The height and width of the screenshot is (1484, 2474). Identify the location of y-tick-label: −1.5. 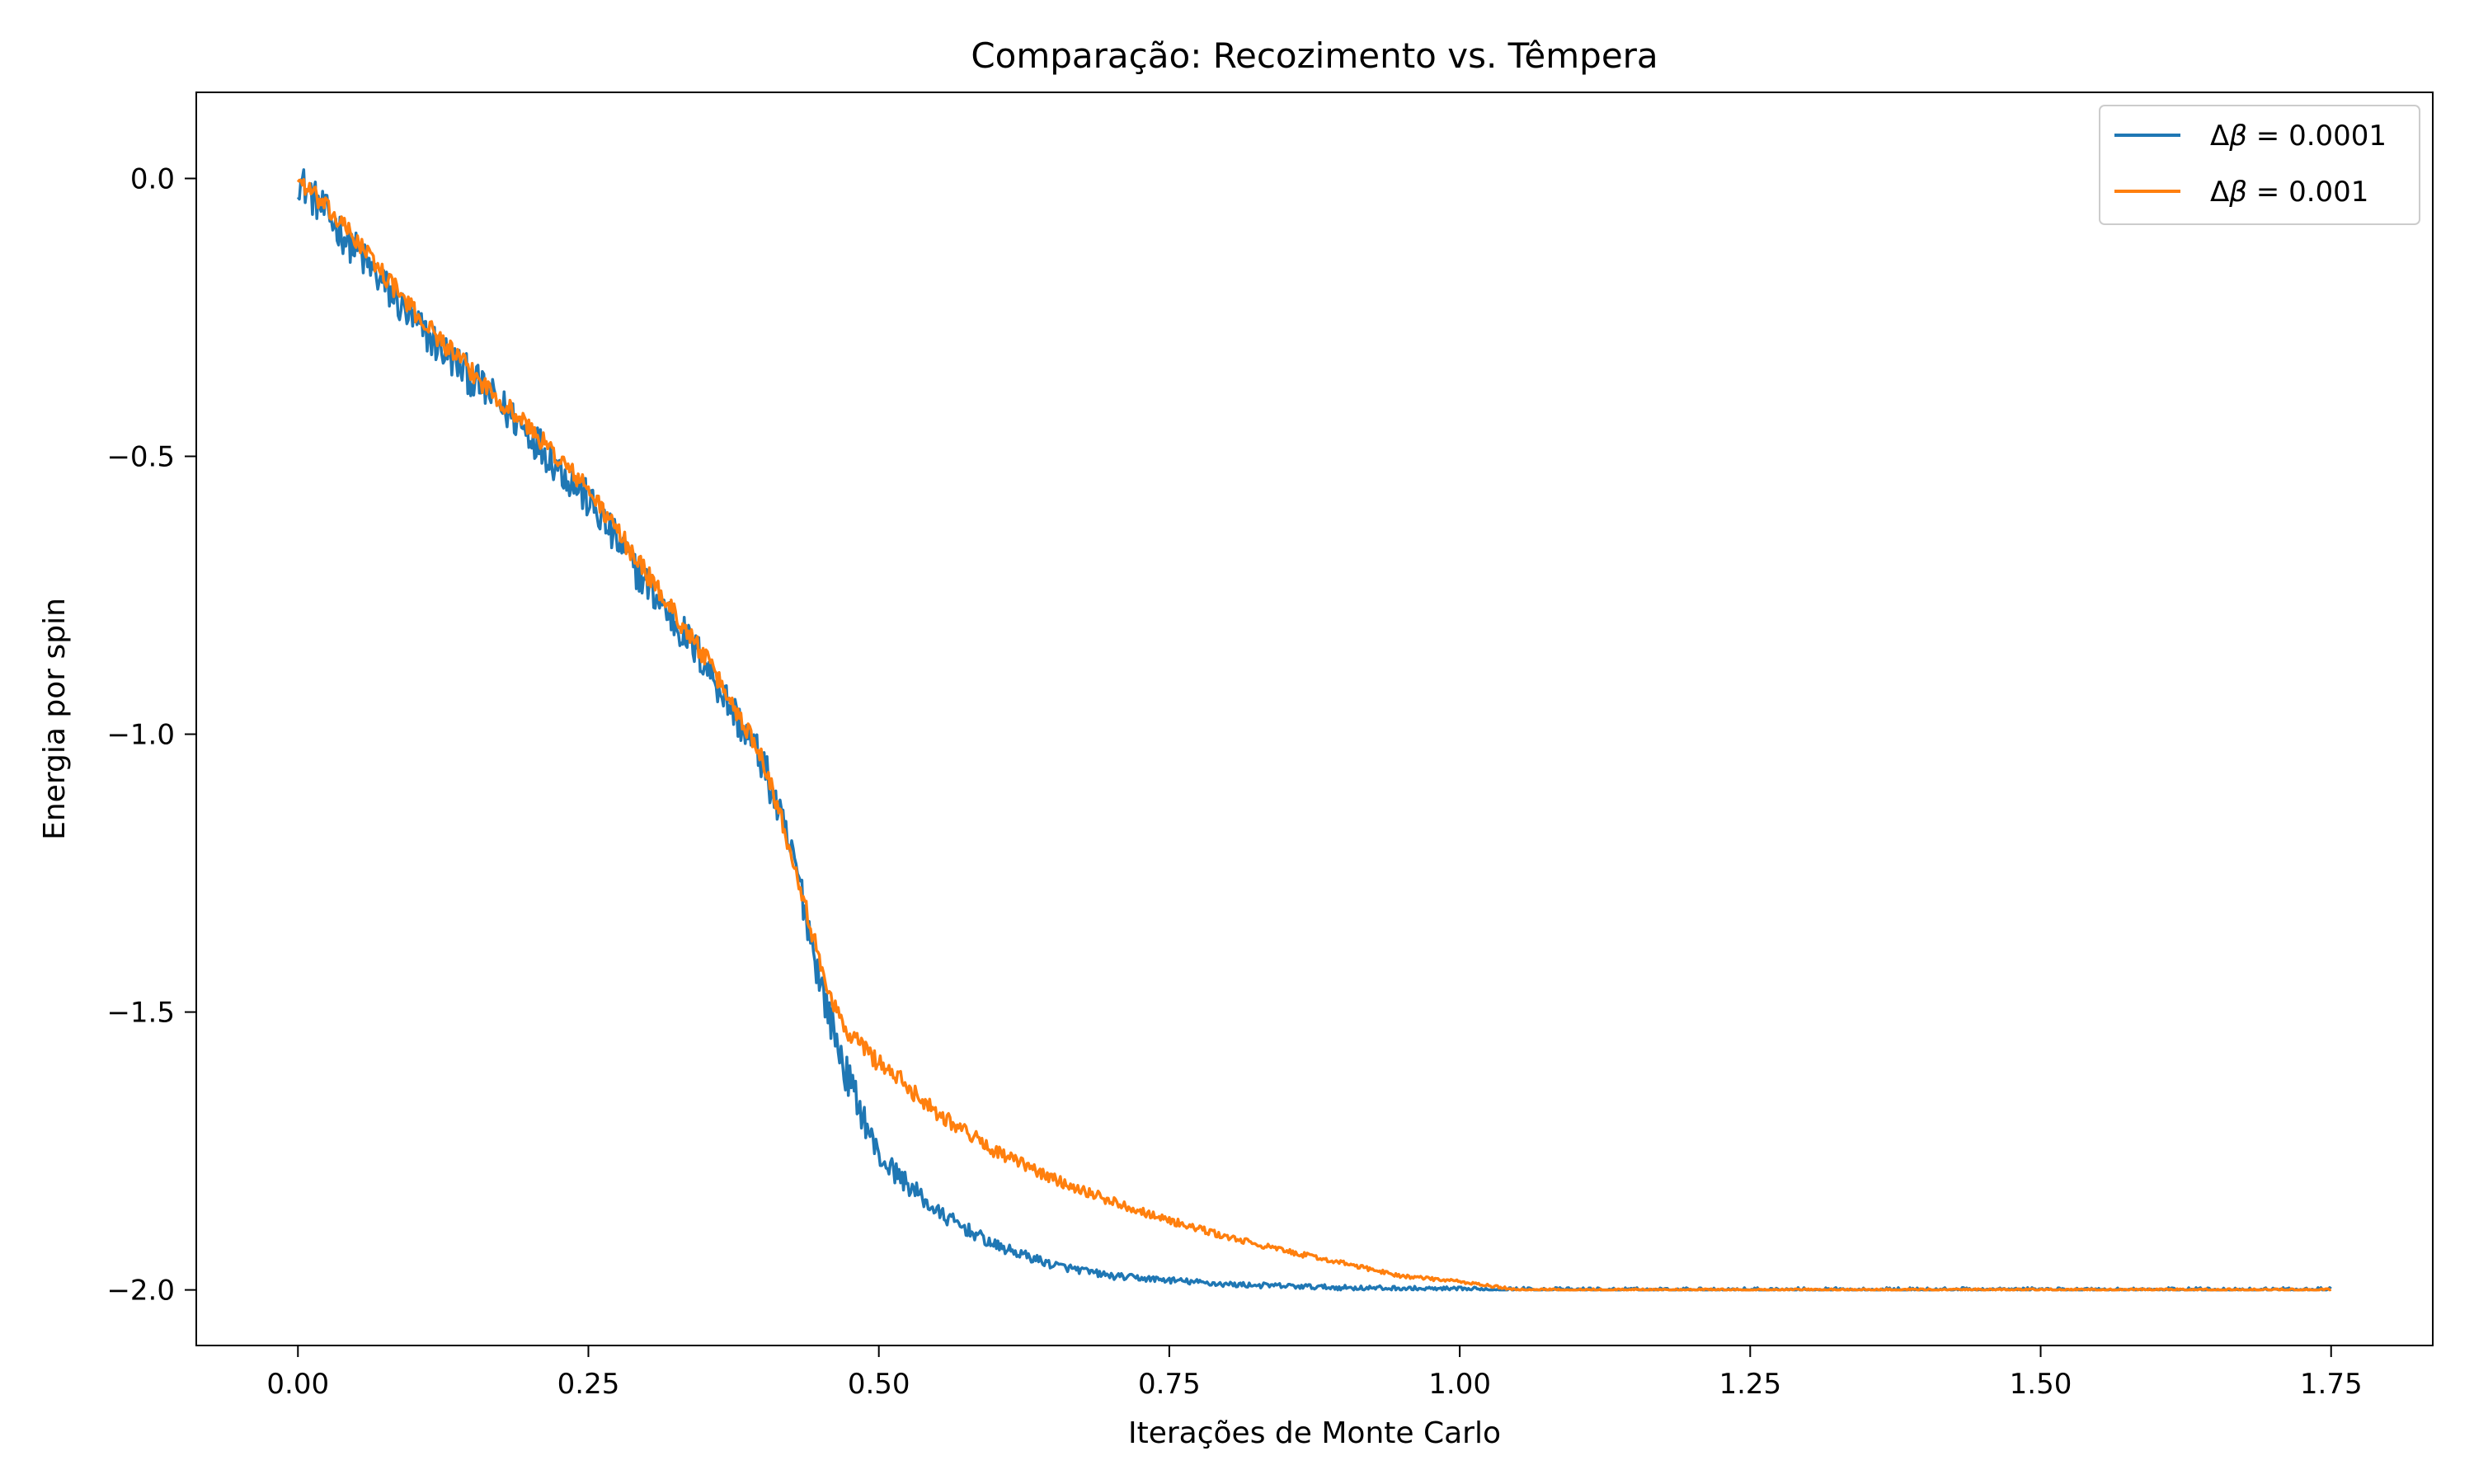
(140, 1014).